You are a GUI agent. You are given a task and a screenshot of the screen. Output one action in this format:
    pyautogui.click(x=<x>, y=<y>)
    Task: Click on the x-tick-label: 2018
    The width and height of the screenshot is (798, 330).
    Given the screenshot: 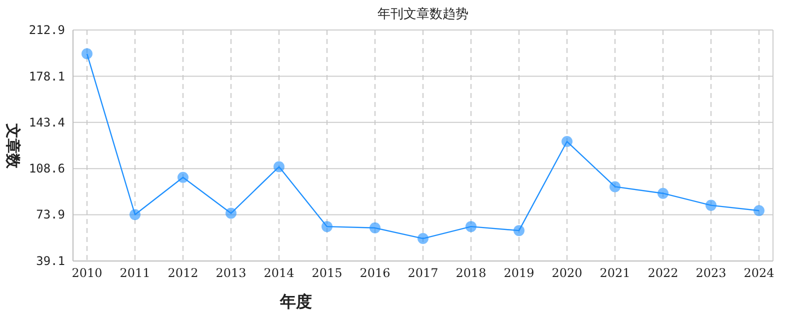 What is the action you would take?
    pyautogui.click(x=471, y=273)
    